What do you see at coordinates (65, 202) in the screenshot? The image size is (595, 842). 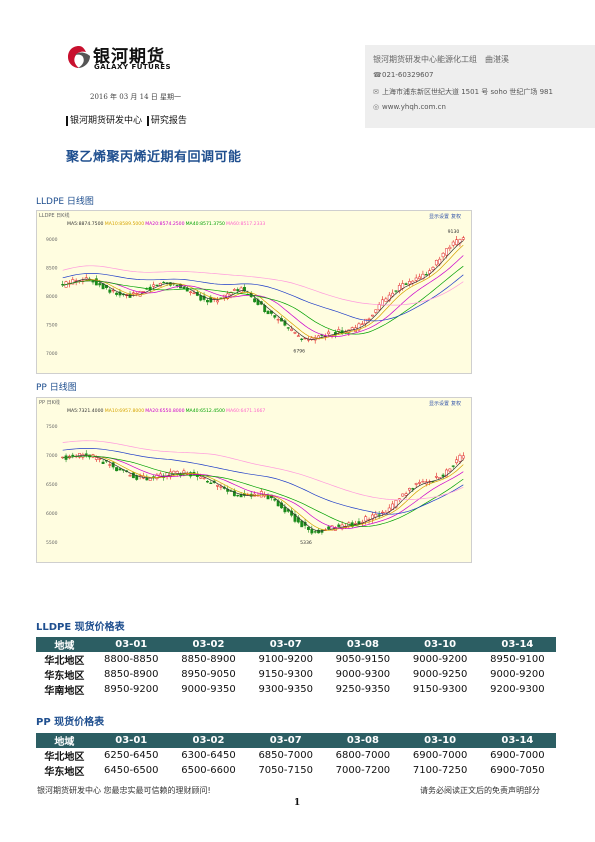 I see `lldpe-chart-label: LLDPE 日线图` at bounding box center [65, 202].